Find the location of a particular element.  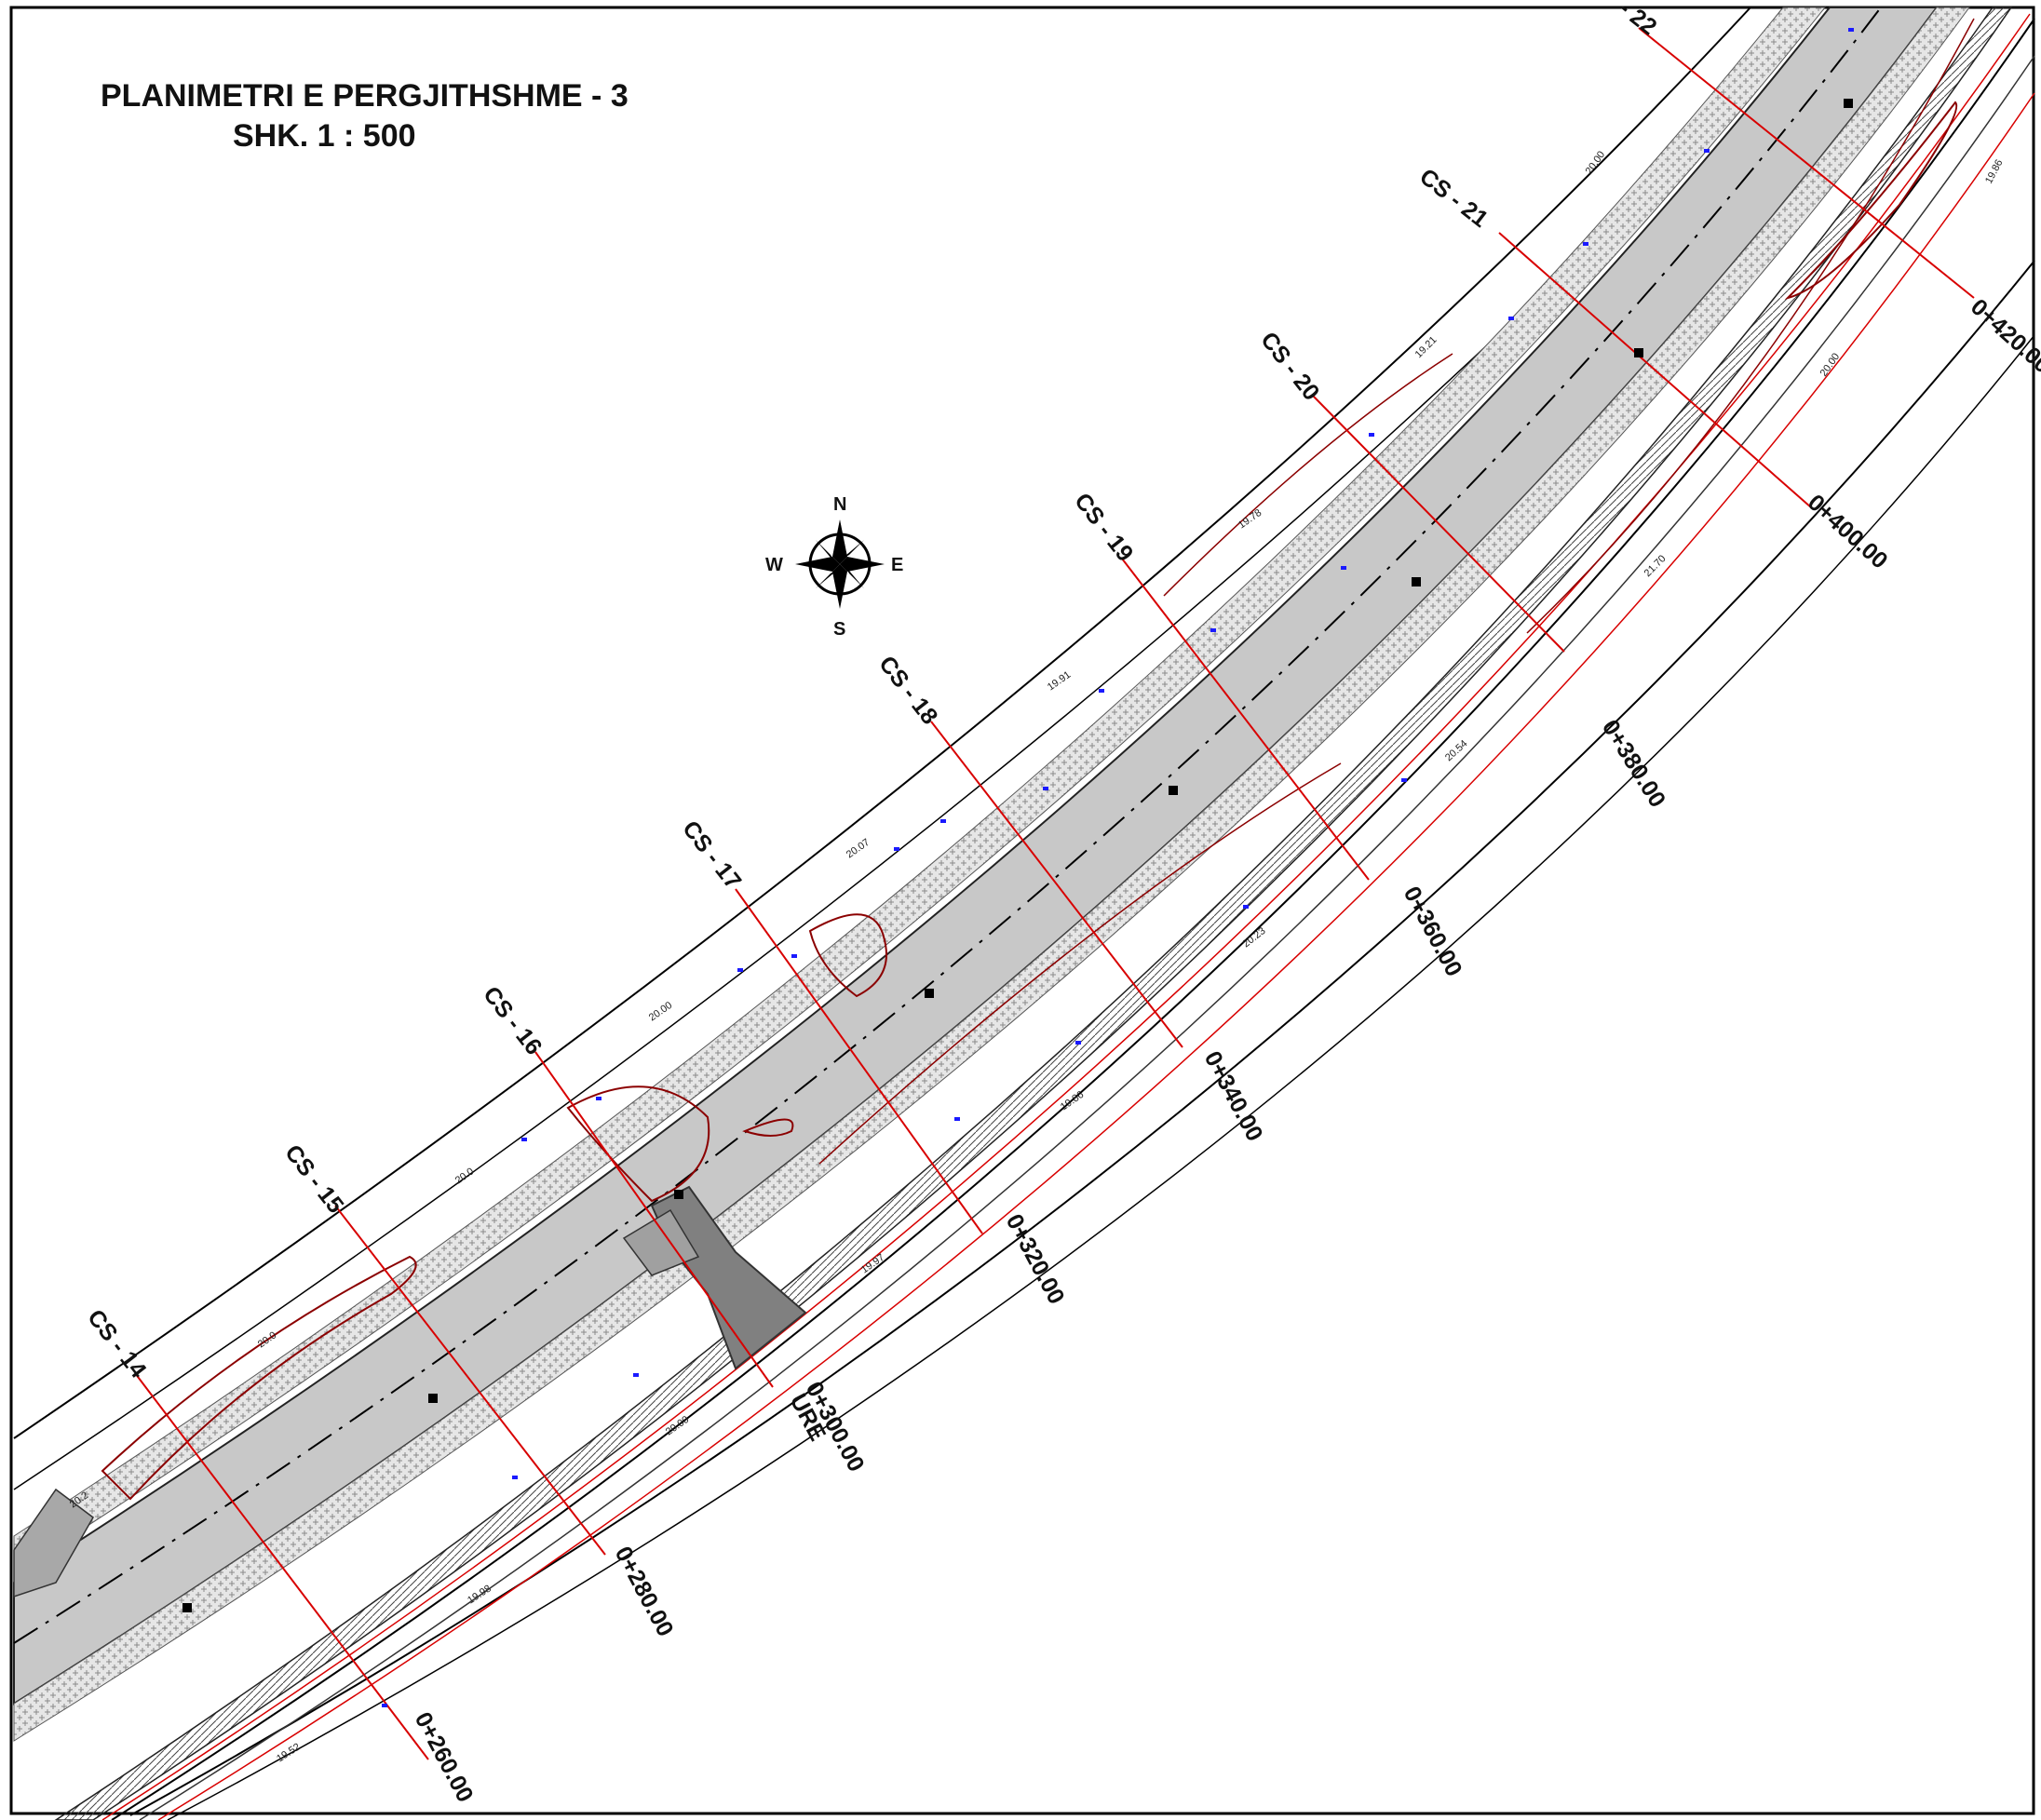

chainage-280: 0+280.00 is located at coordinates (644, 1592).